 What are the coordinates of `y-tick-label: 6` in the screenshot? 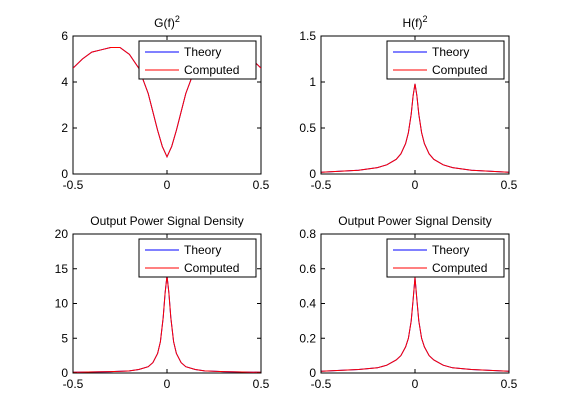 It's located at (64, 36).